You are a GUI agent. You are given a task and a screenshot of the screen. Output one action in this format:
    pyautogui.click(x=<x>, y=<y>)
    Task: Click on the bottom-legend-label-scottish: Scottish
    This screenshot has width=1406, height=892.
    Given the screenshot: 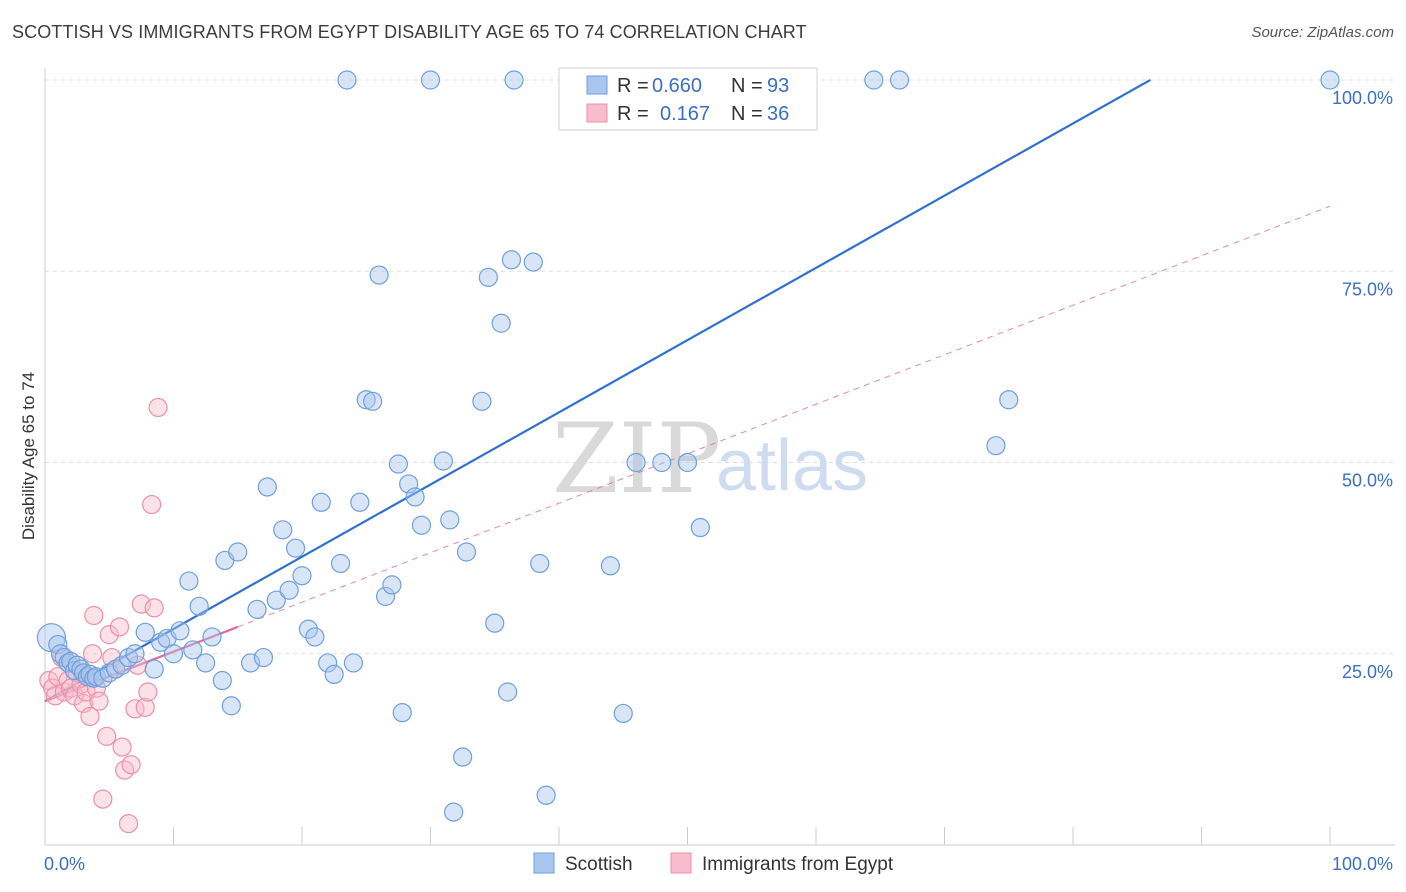 What is the action you would take?
    pyautogui.click(x=599, y=864)
    